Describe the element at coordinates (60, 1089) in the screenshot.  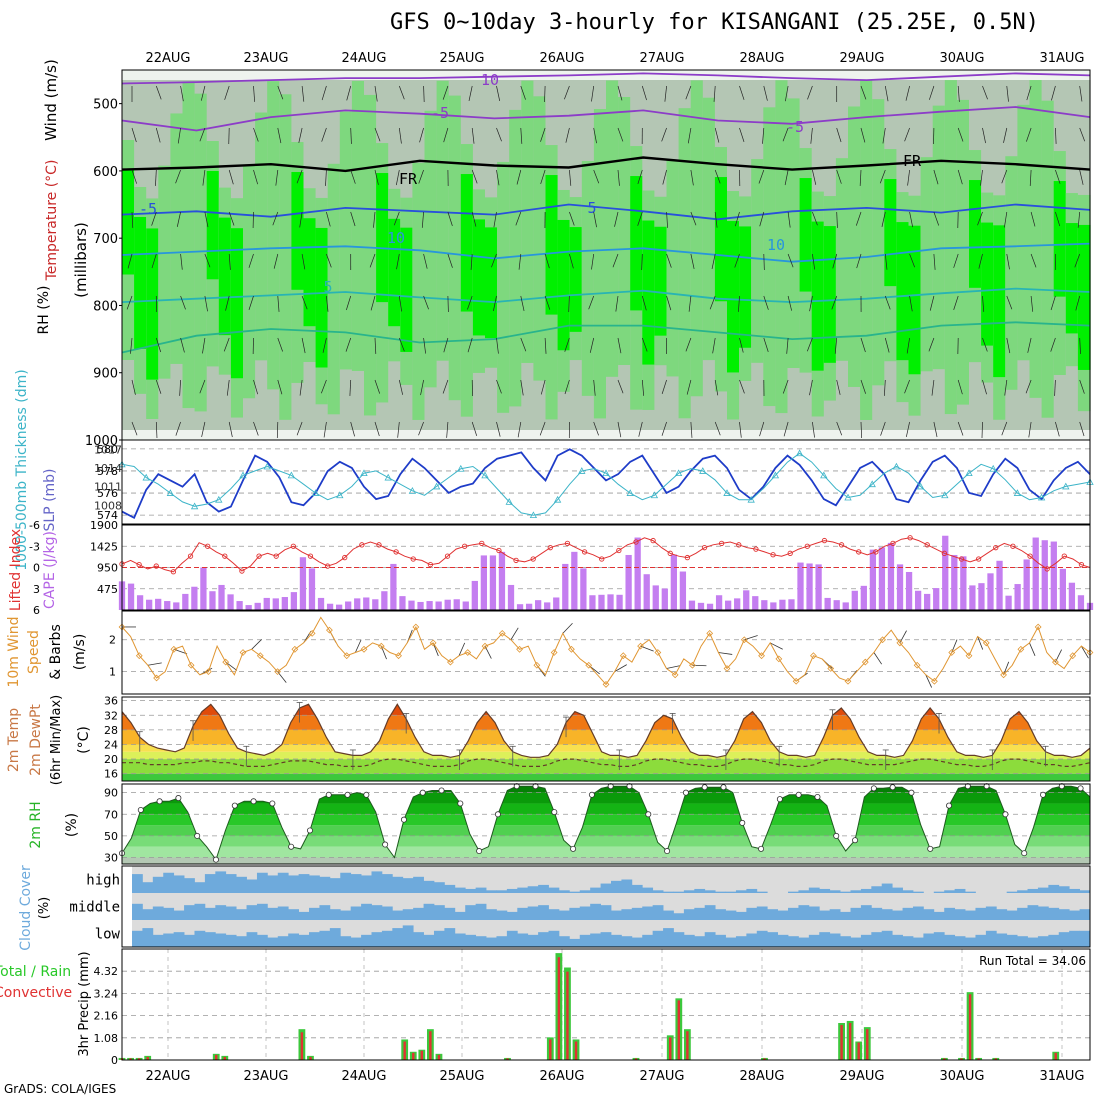
I see `credit-label: GrADS: COLA/IGES` at that location.